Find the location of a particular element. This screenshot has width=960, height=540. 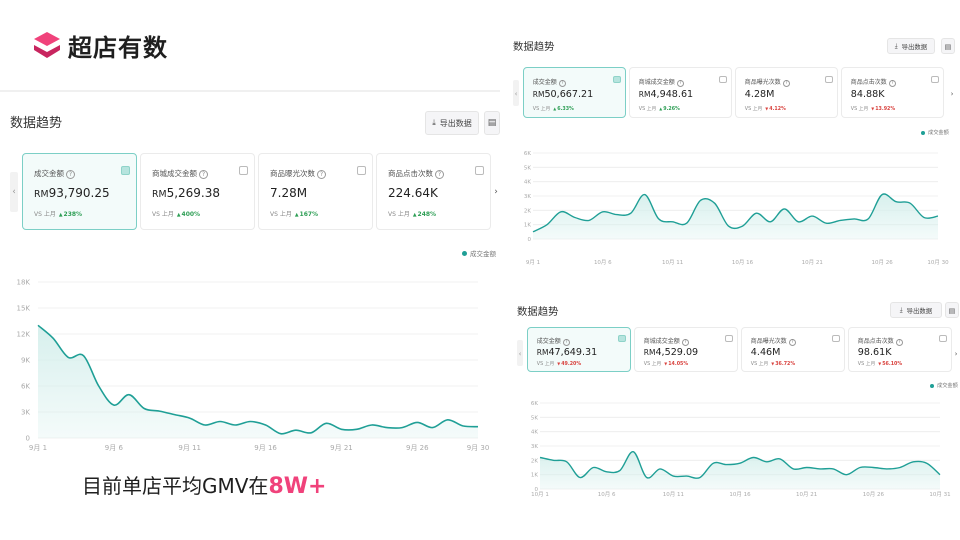

metric-card: 成交金额? RM93,790.25 VS 上月 ▲238% is located at coordinates (79, 191).